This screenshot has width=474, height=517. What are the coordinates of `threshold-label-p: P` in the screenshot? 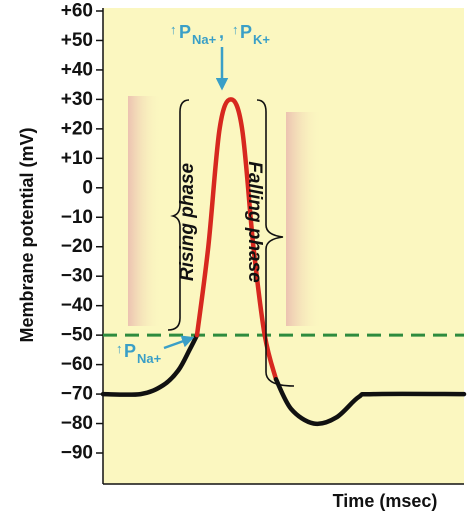 It's located at (130, 351).